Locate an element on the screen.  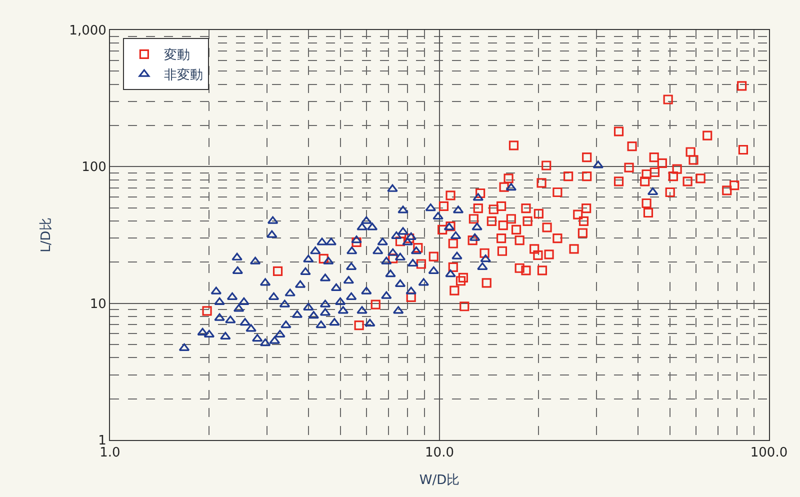
x-tick-label: 1.0 is located at coordinates (110, 453).